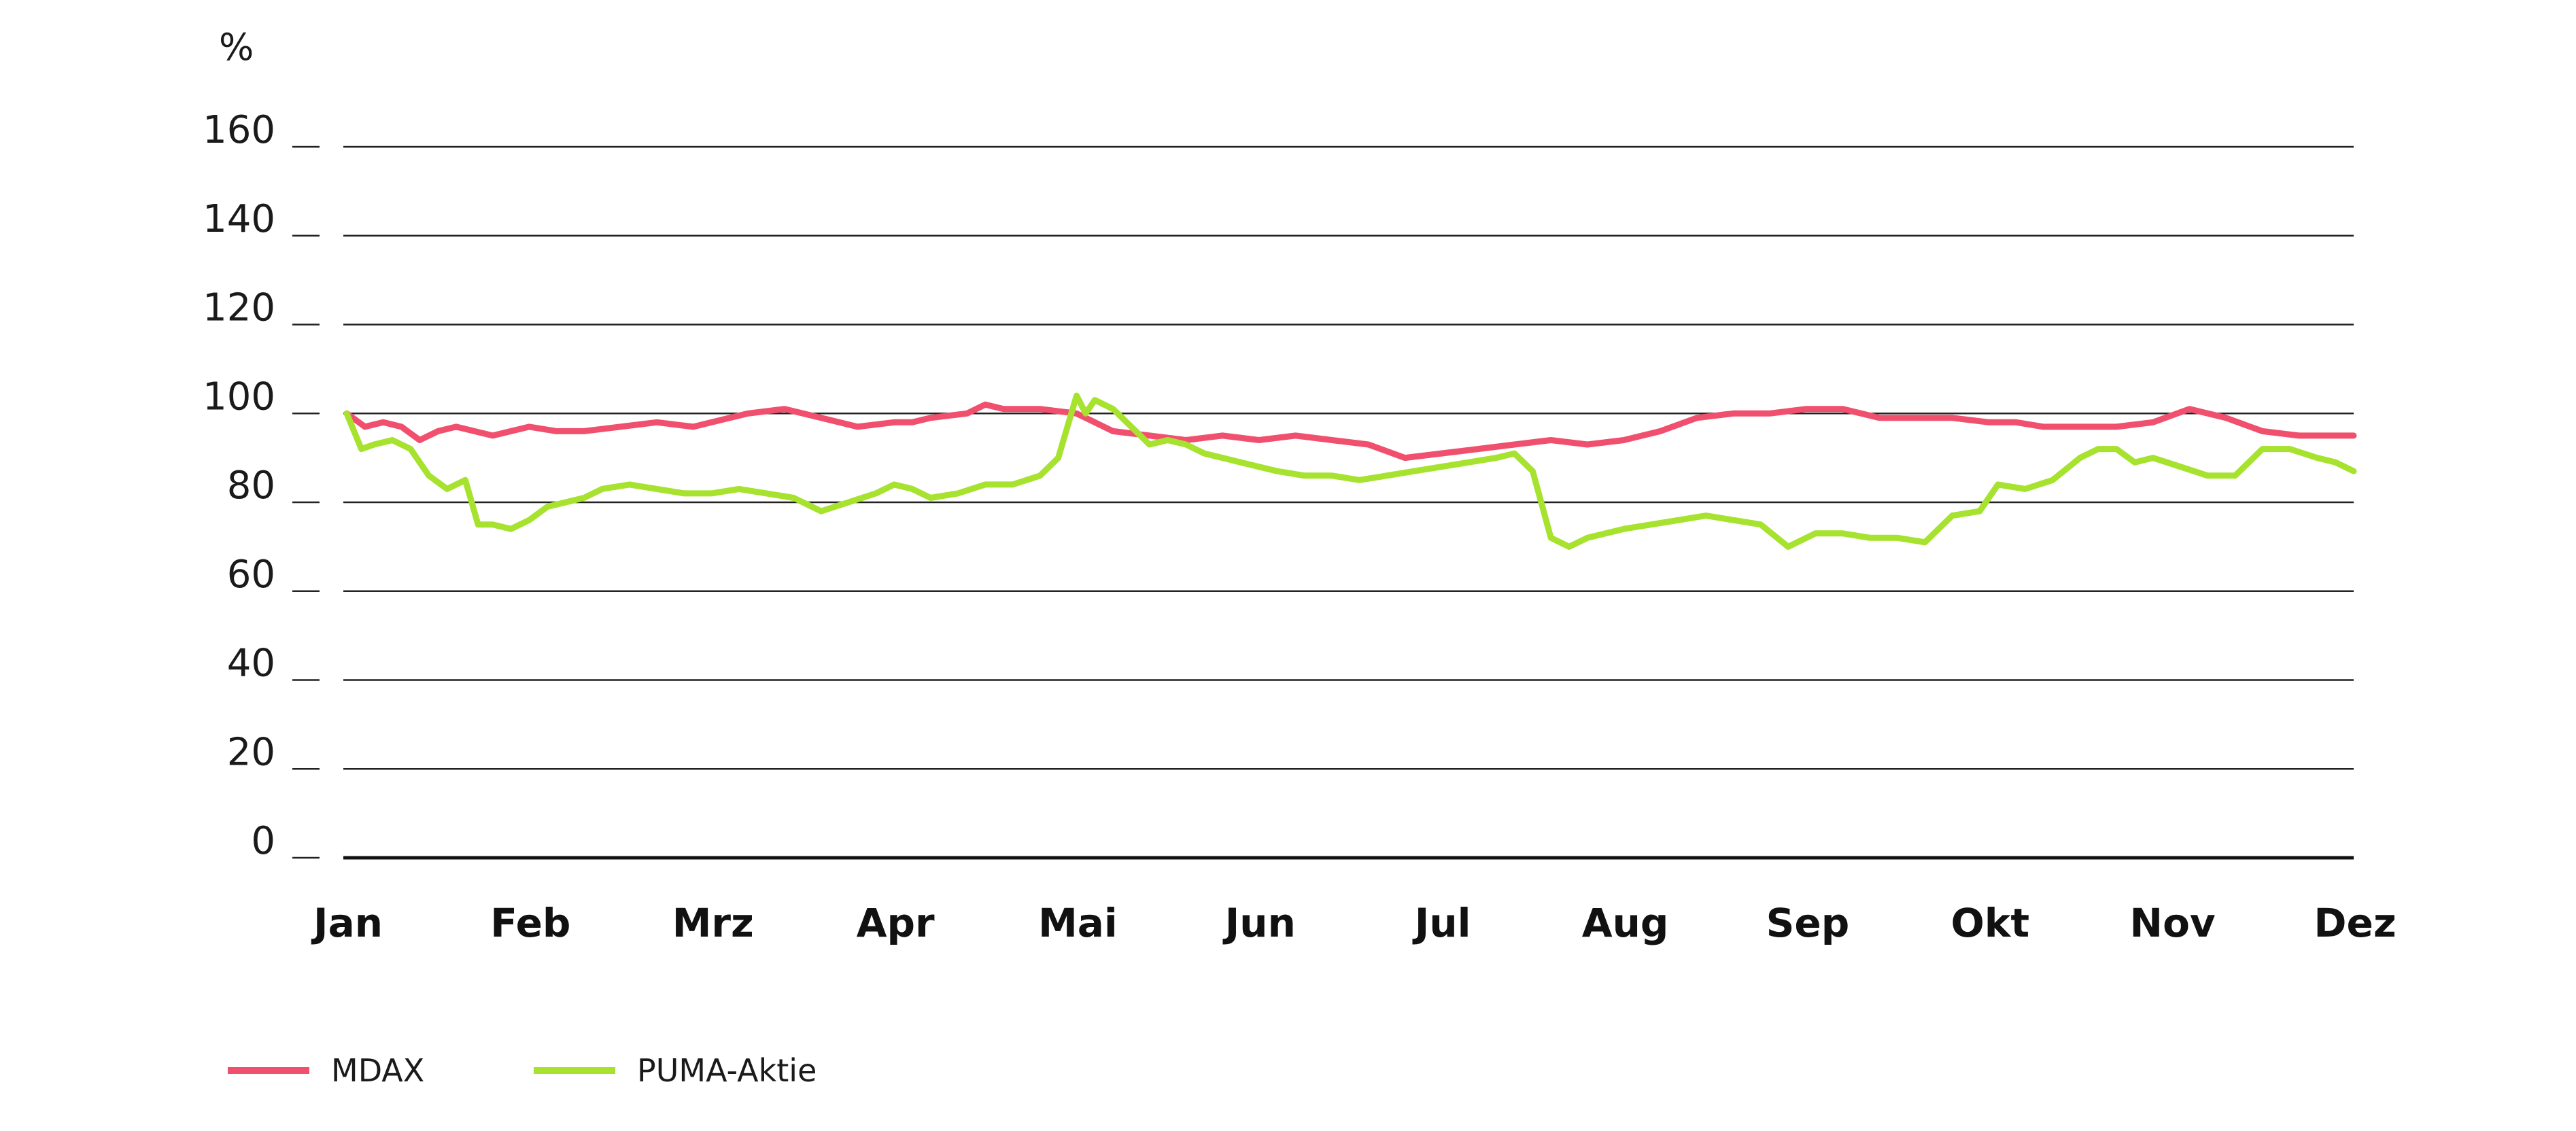 This screenshot has height=1131, width=2576. Describe the element at coordinates (239, 219) in the screenshot. I see `y-tick-label: 140` at that location.